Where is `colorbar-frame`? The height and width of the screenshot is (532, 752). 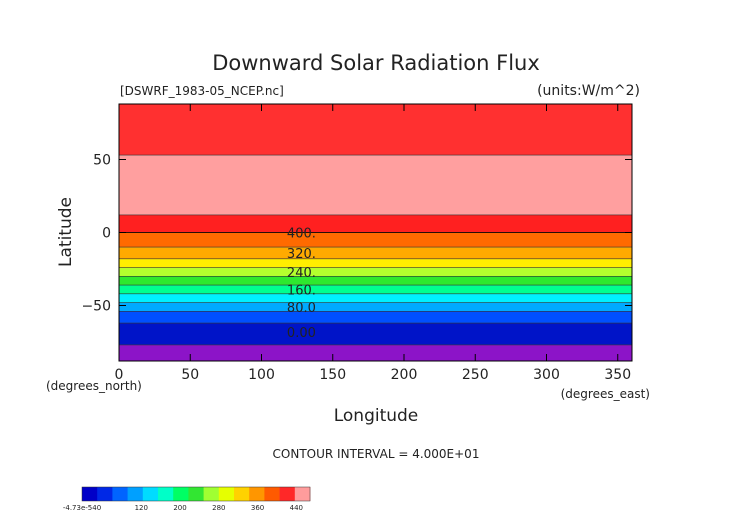
colorbar-frame is located at coordinates (196, 494).